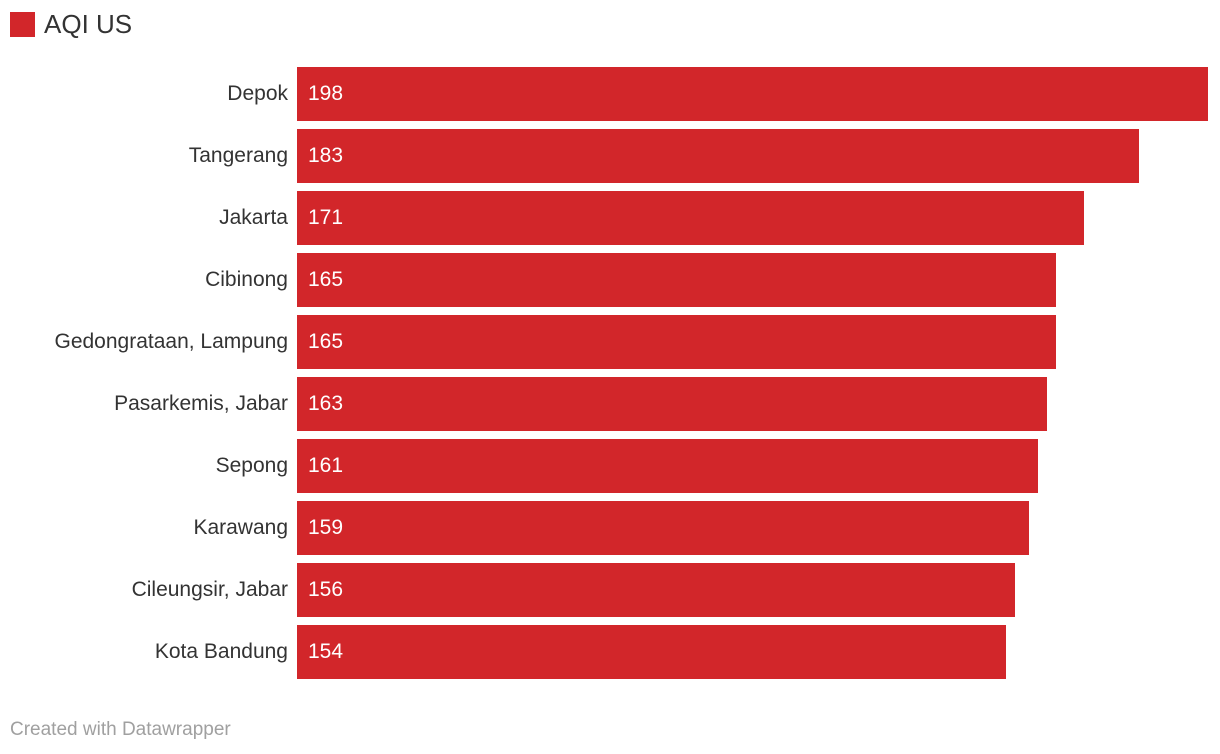 This screenshot has width=1220, height=754. I want to click on category-label: Sepong, so click(251, 465).